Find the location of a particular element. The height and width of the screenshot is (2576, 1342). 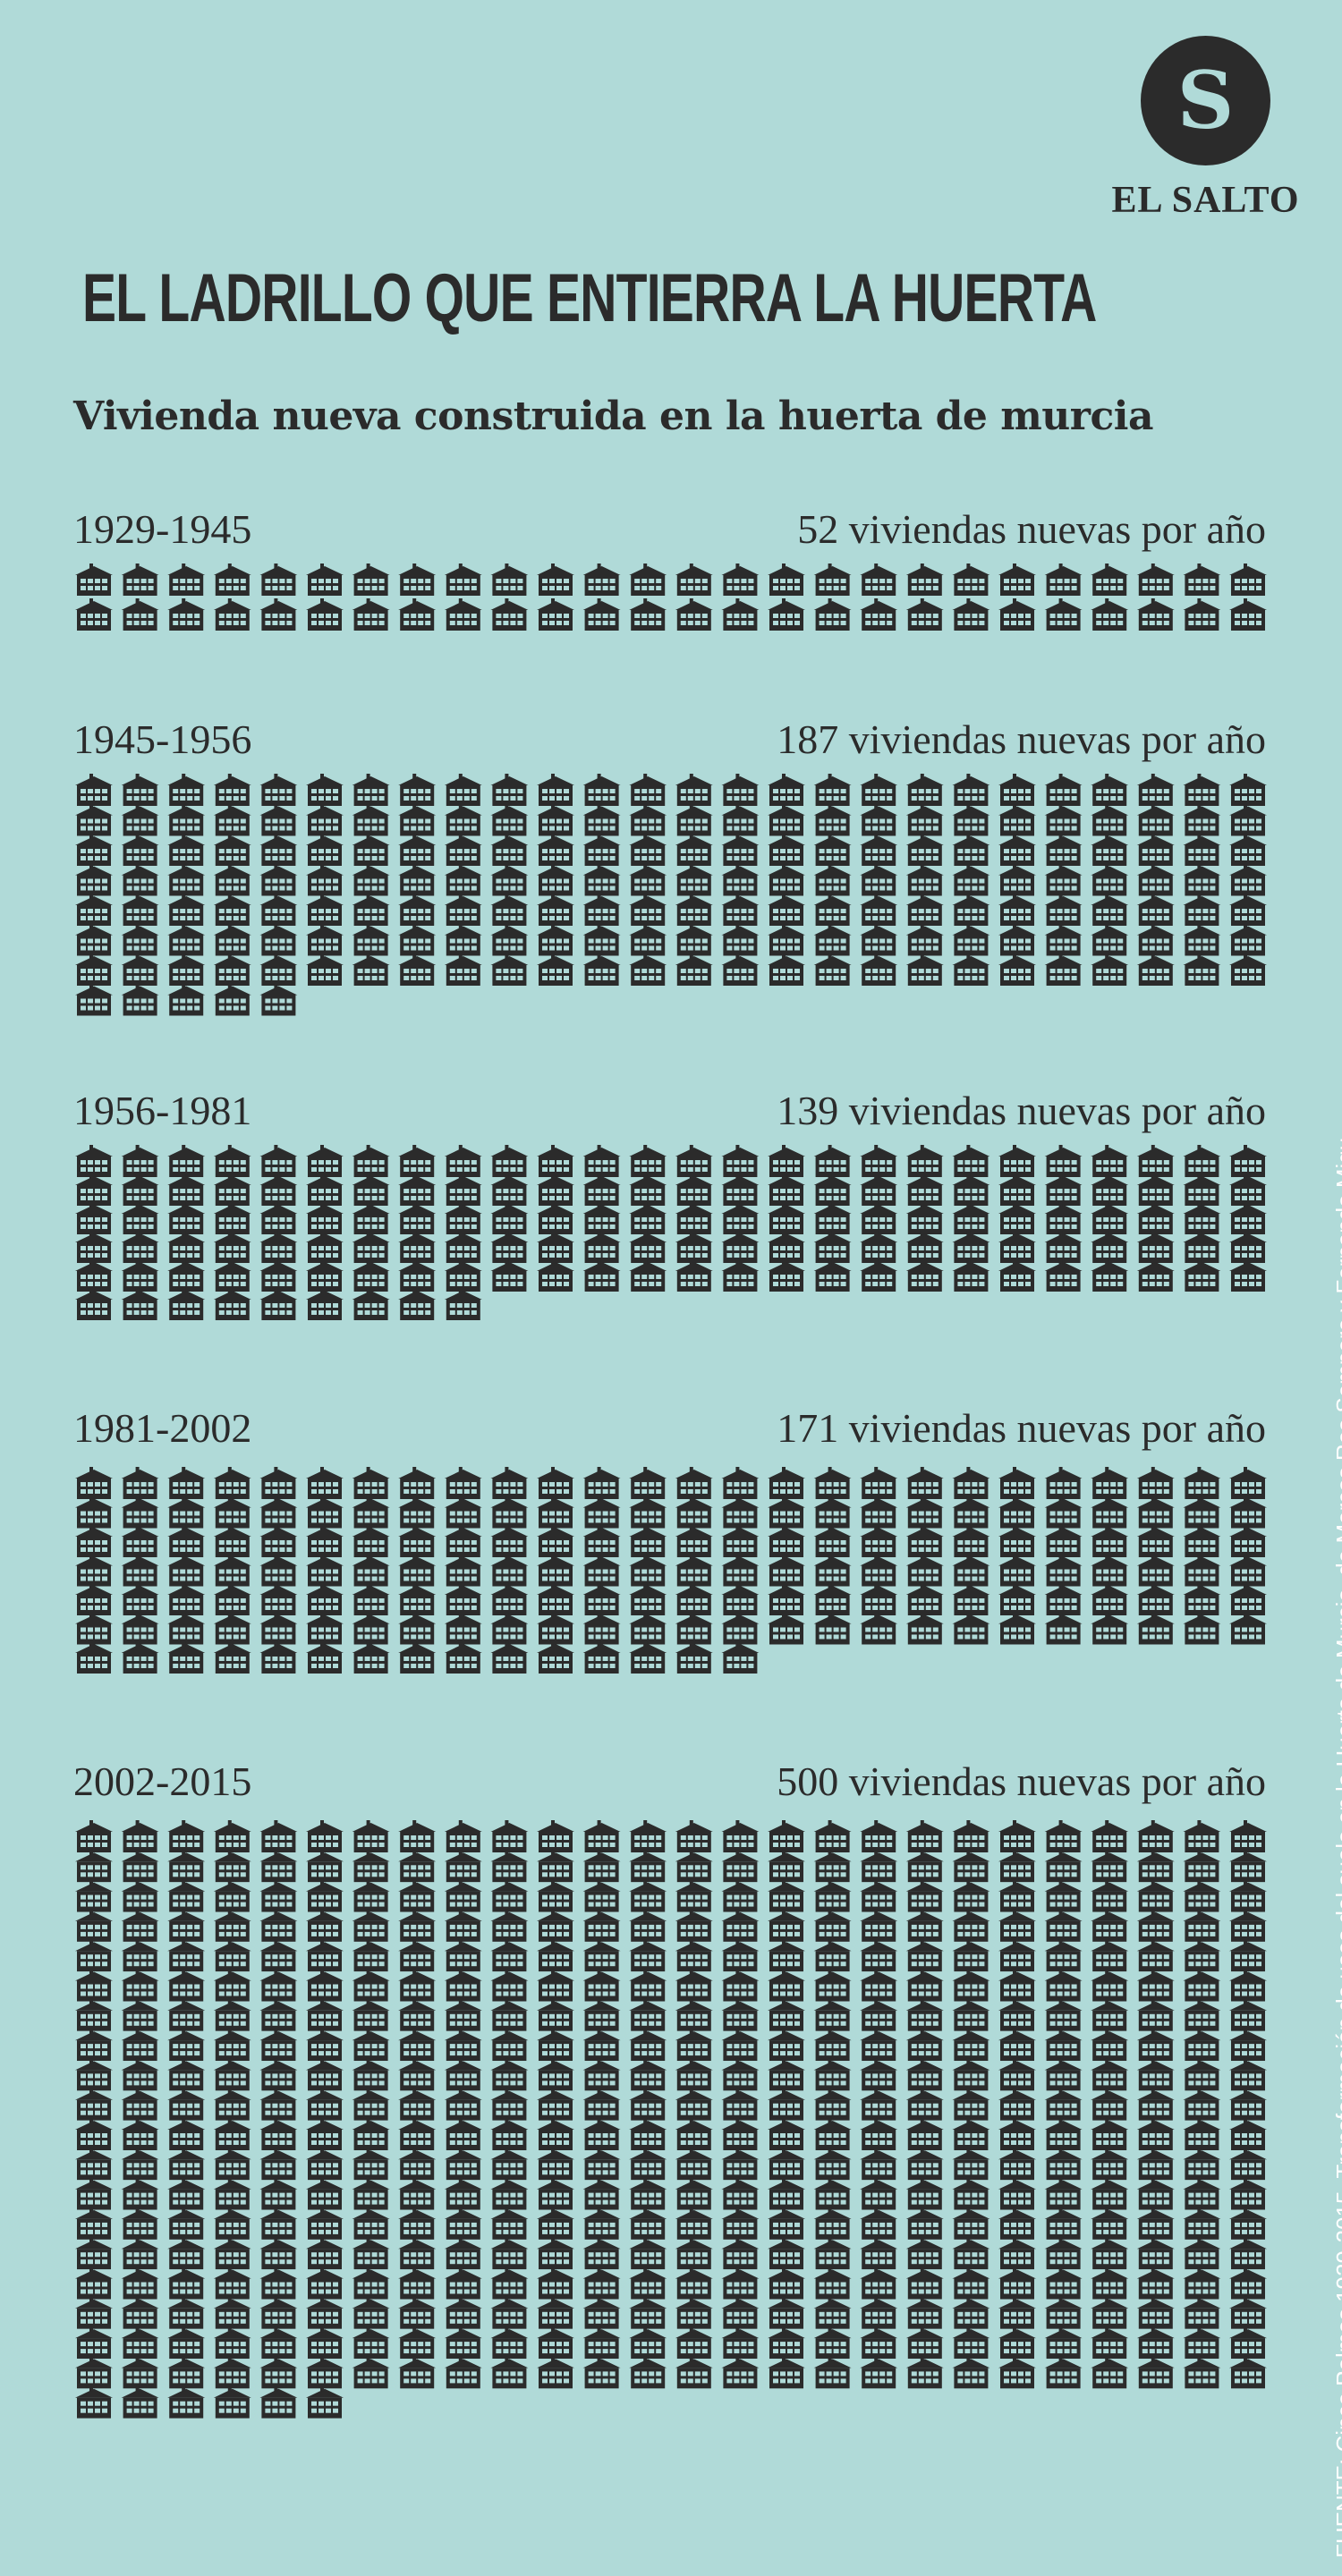

brand-logo: S is located at coordinates (1205, 100).